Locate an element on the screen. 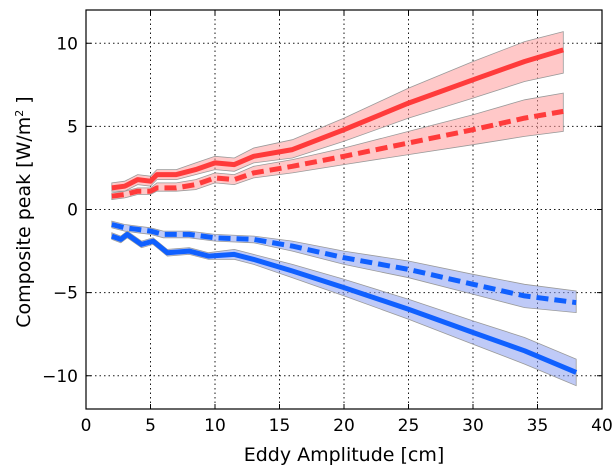 The image size is (615, 467). x-tick-label: 0 is located at coordinates (86, 426).